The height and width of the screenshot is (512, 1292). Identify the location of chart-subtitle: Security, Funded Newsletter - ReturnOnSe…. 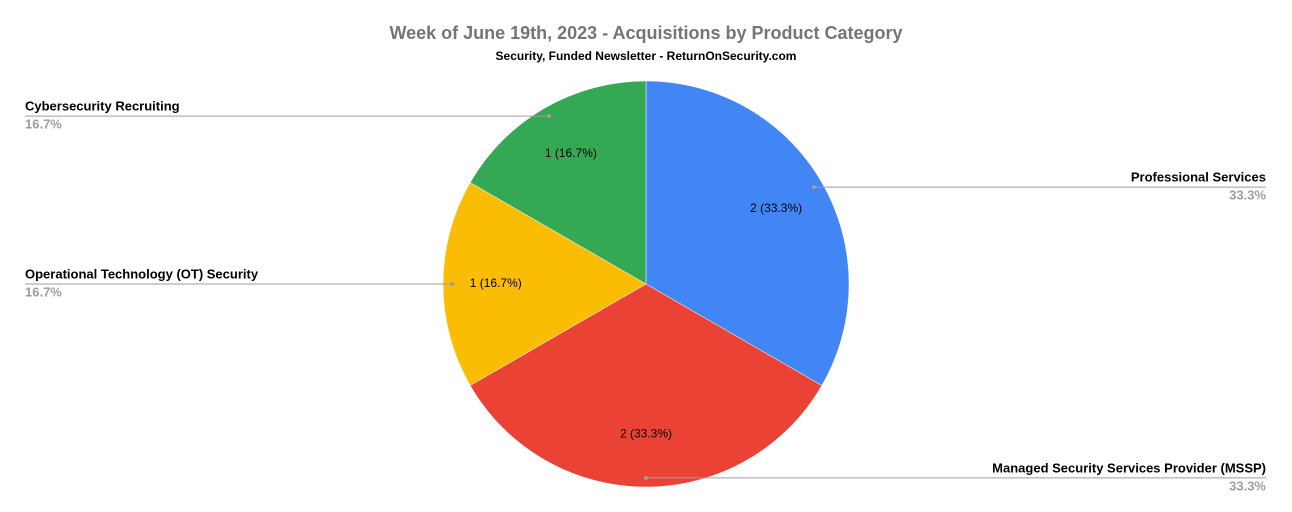
(646, 56).